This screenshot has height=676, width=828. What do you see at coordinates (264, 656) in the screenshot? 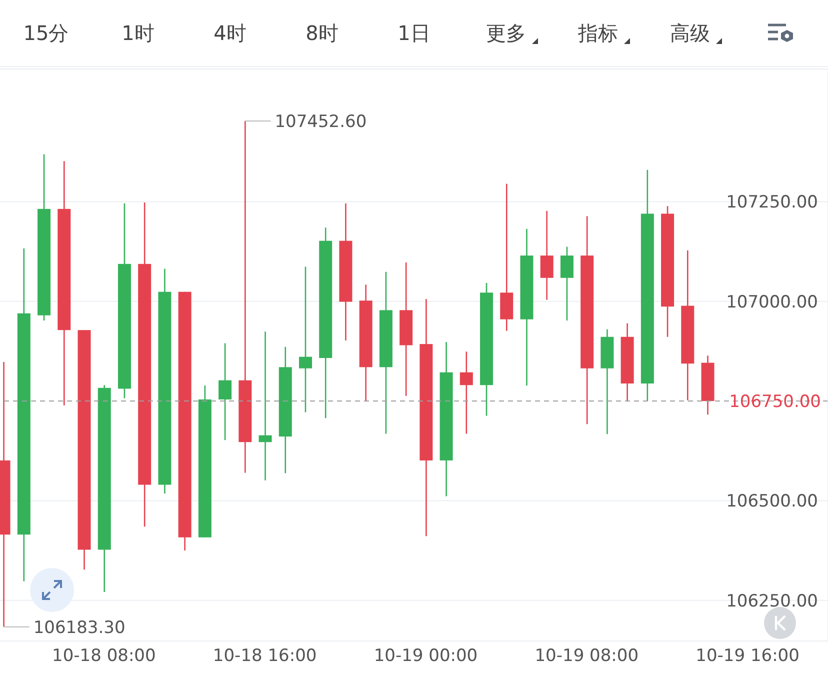
I see `x-tick-label: 10-18 16:00` at bounding box center [264, 656].